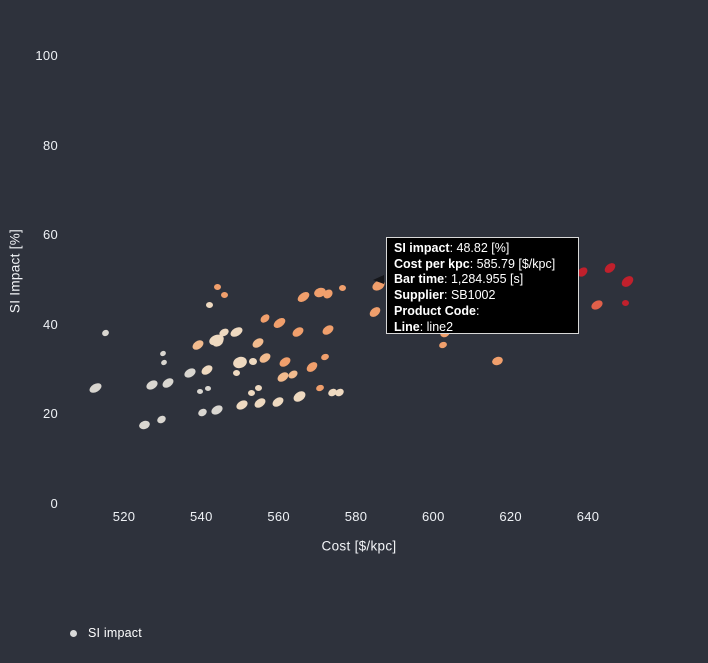  I want to click on tooltip-row: SI impact: 48.82 [%], so click(452, 248).